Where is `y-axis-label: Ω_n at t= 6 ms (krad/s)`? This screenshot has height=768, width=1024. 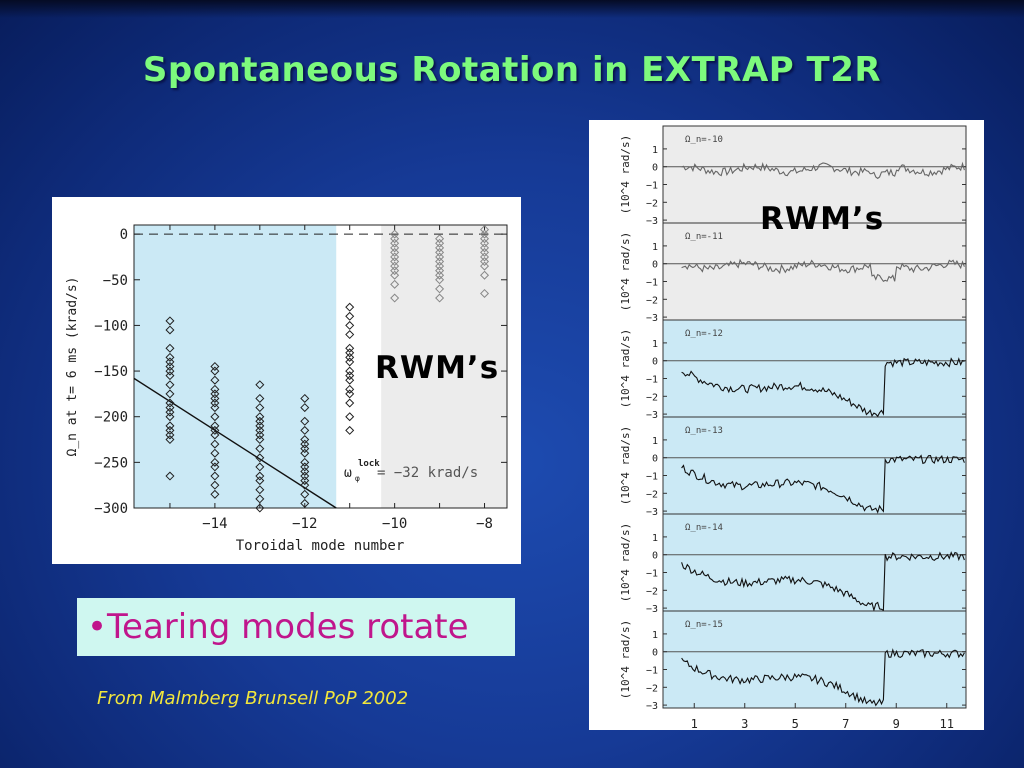
y-axis-label: Ω_n at t= 6 ms (krad/s) is located at coordinates (72, 366).